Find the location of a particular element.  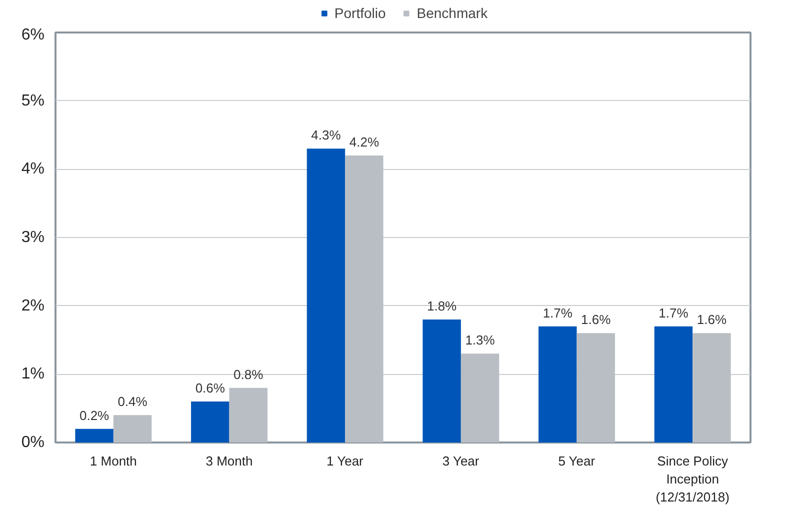

data-label: 0.8% is located at coordinates (249, 374).